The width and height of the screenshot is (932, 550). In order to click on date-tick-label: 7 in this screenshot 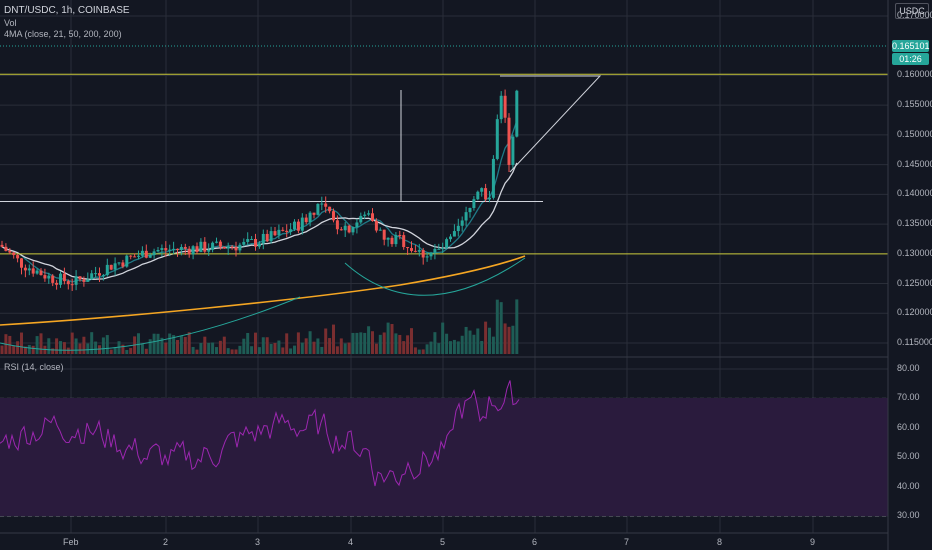, I will do `click(627, 542)`.